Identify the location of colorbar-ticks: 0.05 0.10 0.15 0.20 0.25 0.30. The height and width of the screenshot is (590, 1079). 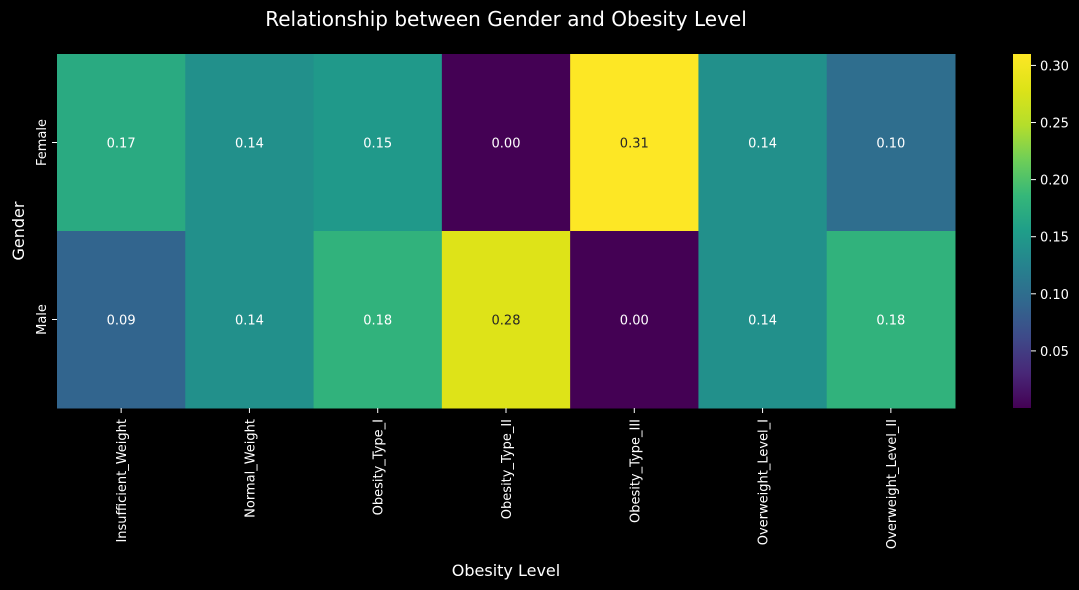
(1050, 209).